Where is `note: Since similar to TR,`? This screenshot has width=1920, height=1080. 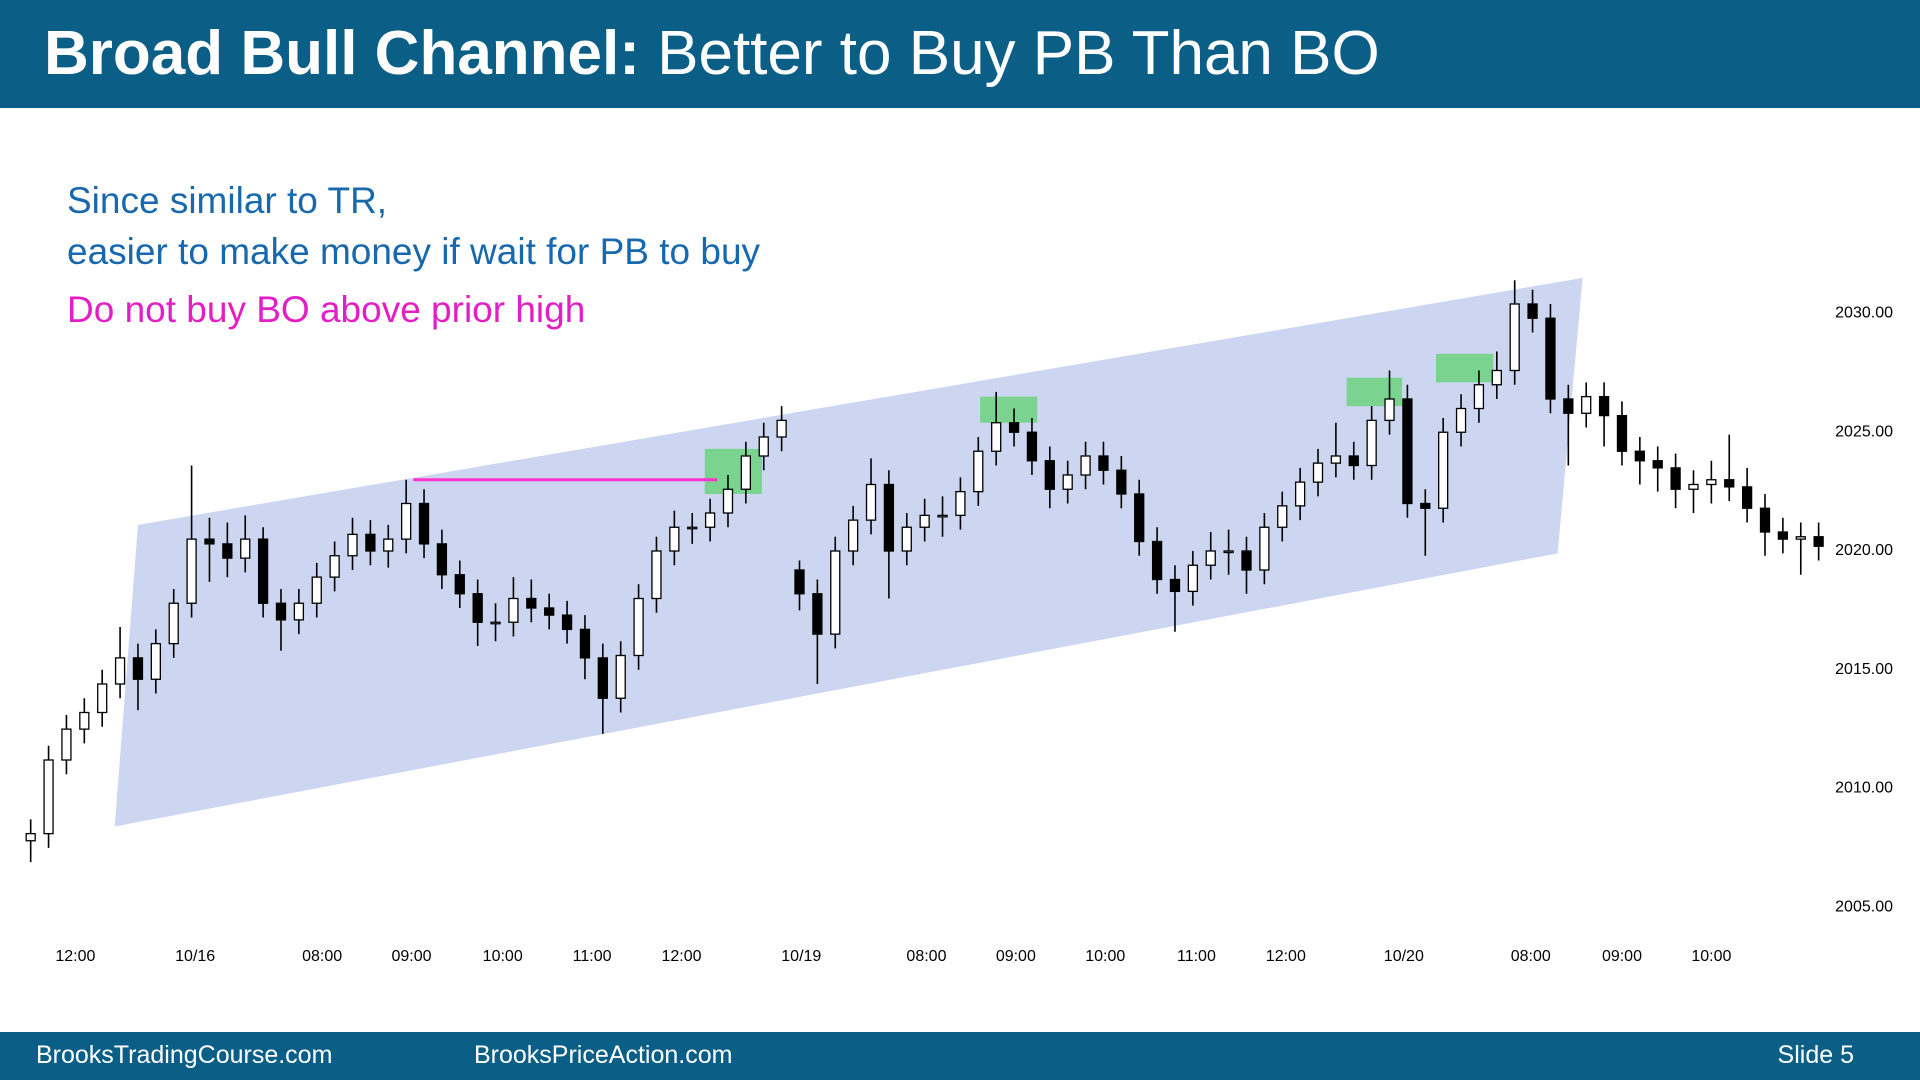
note: Since similar to TR, is located at coordinates (227, 200).